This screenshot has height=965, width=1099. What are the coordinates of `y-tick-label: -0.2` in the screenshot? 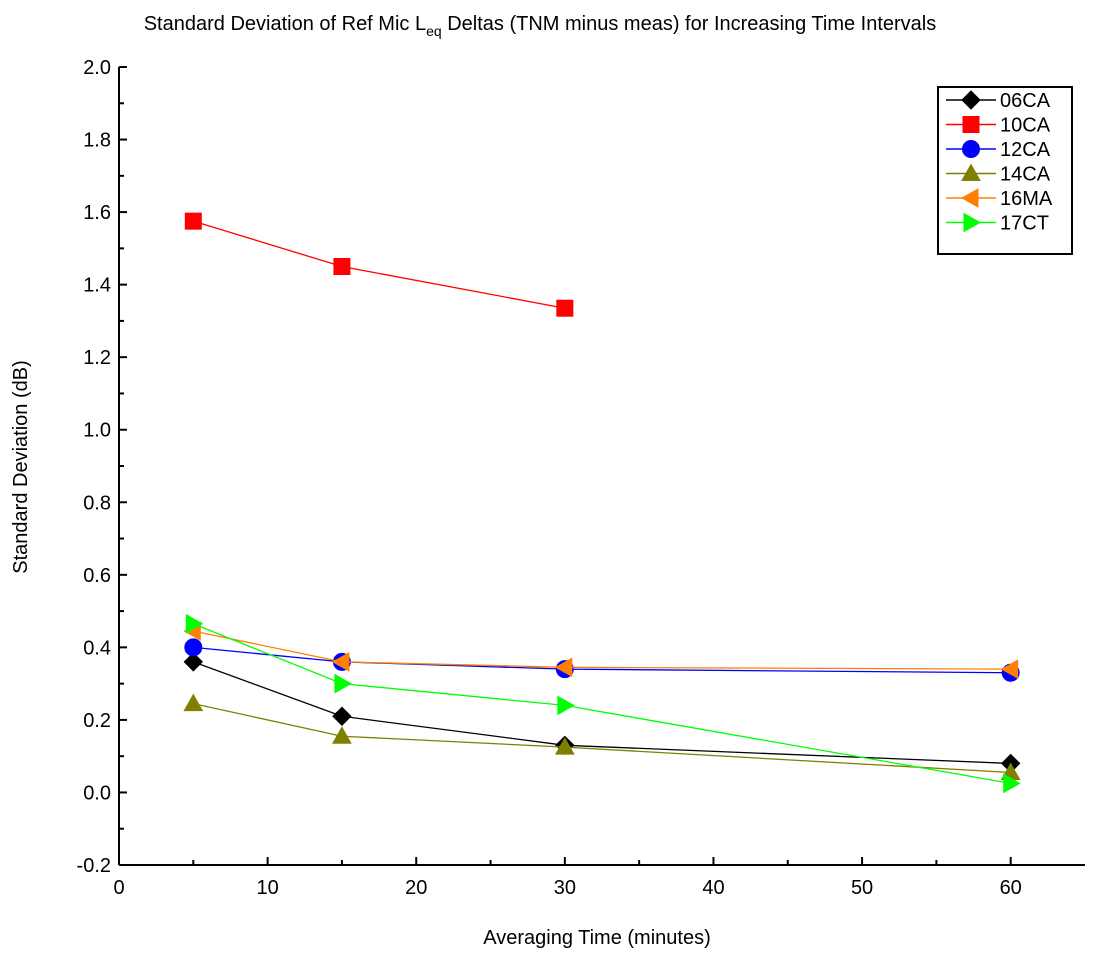 It's located at (94, 866).